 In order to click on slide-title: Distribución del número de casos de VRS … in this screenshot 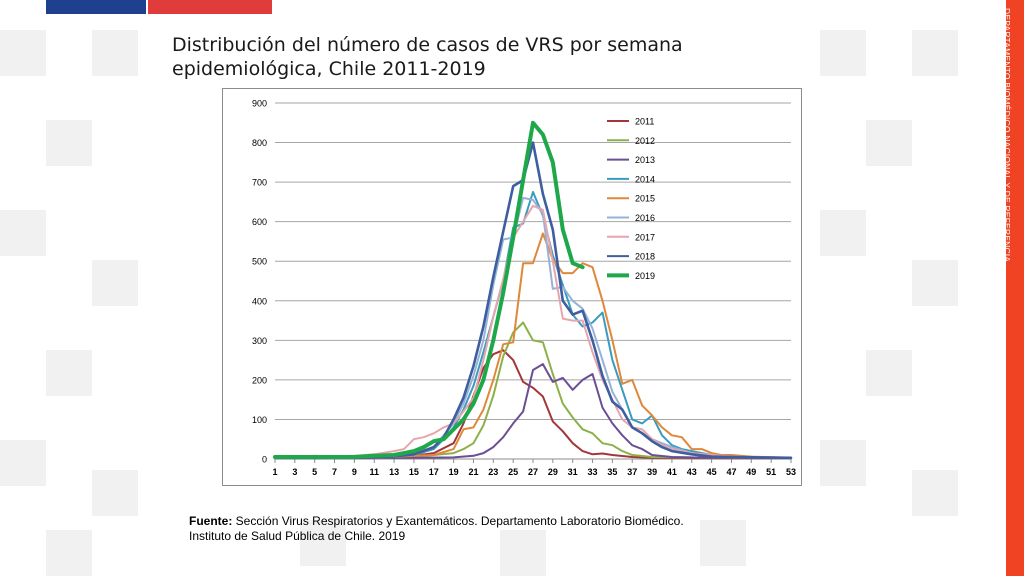, I will do `click(427, 57)`.